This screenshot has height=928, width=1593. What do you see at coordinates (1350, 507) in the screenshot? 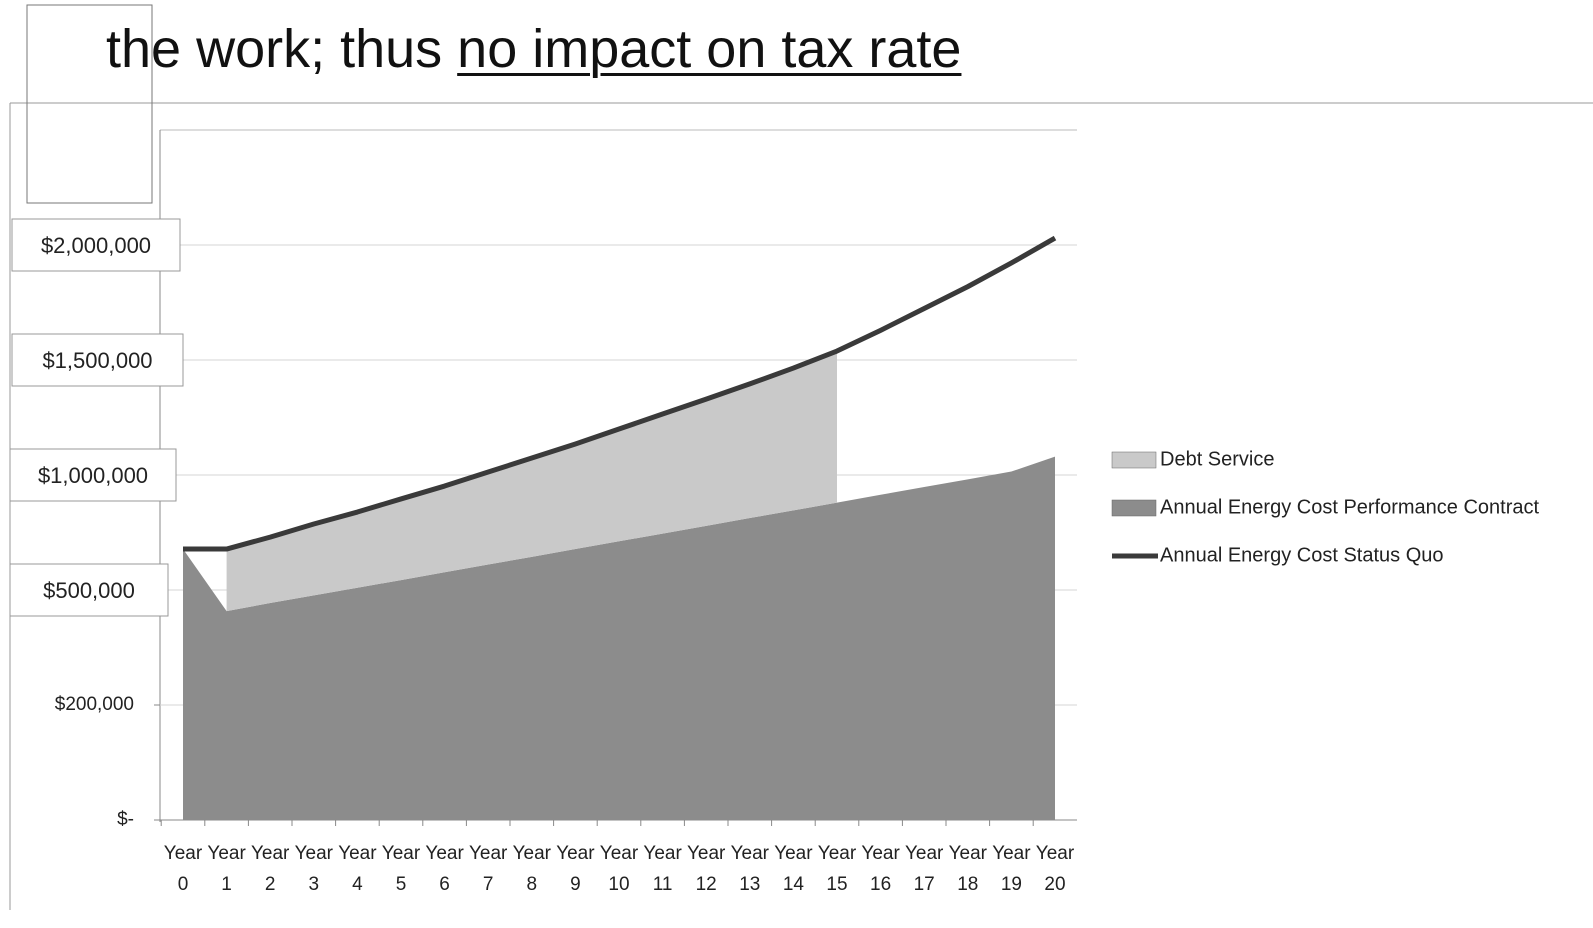
I see `legend-label: Annual Energy Cost Performance Contract` at bounding box center [1350, 507].